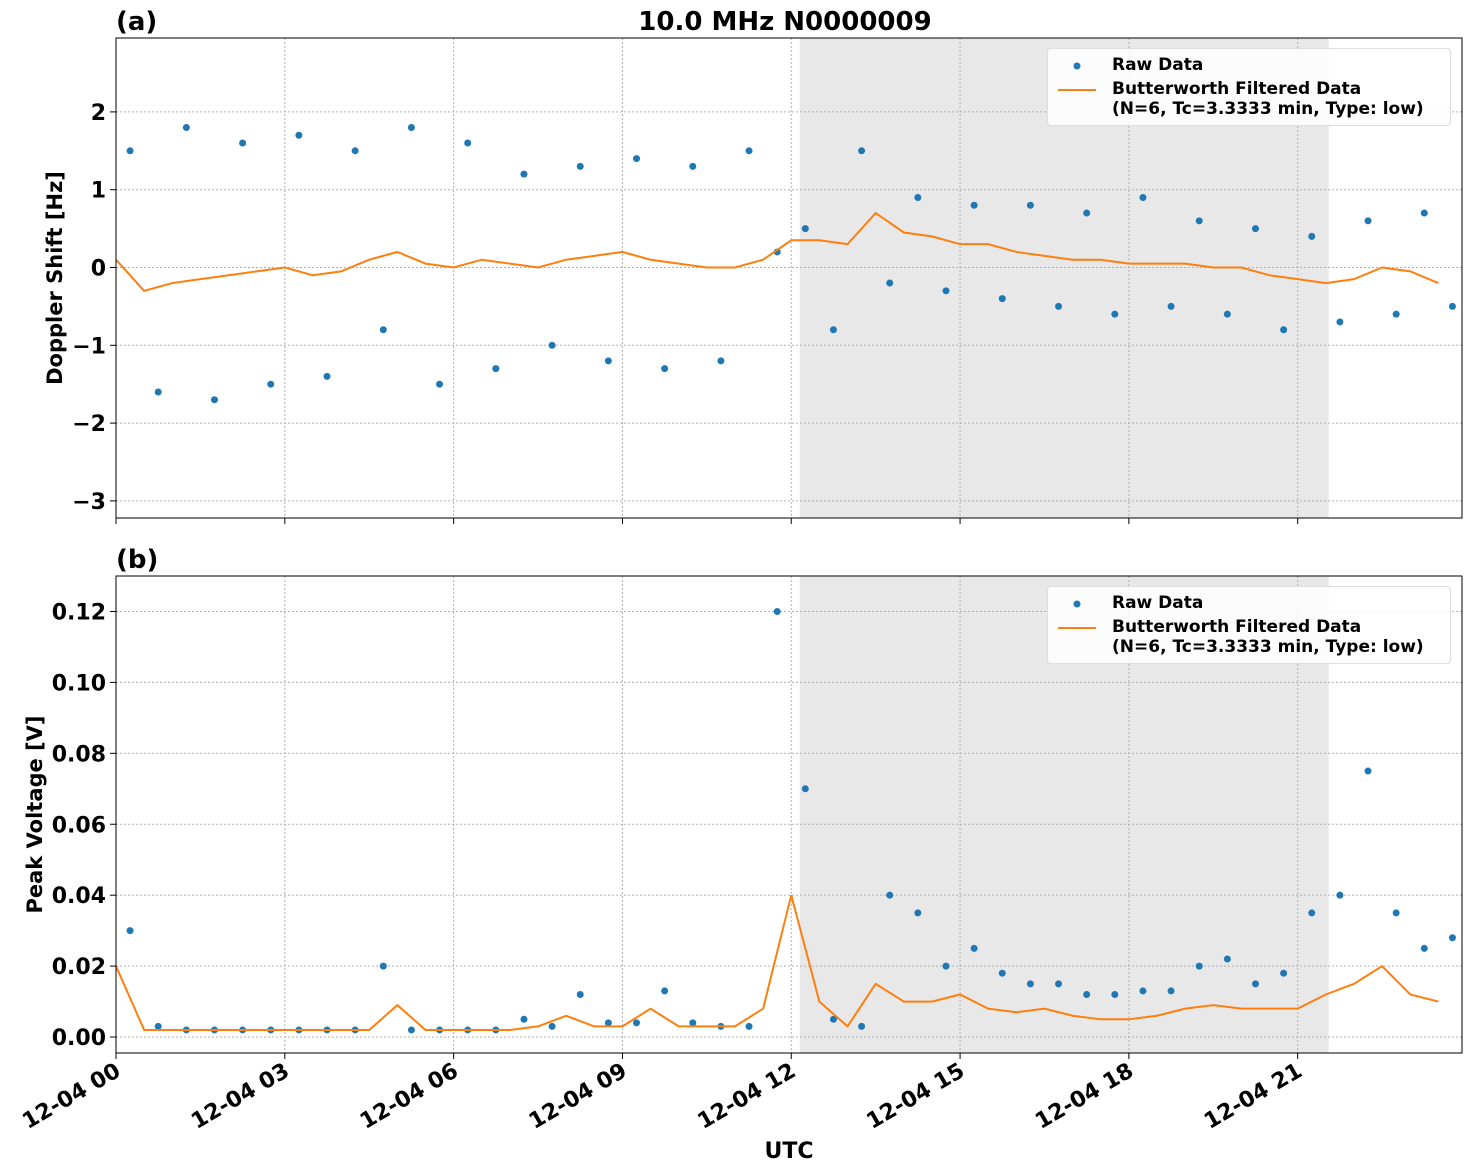  Describe the element at coordinates (1249, 66) in the screenshot. I see `legend-entry: Raw Data` at that location.